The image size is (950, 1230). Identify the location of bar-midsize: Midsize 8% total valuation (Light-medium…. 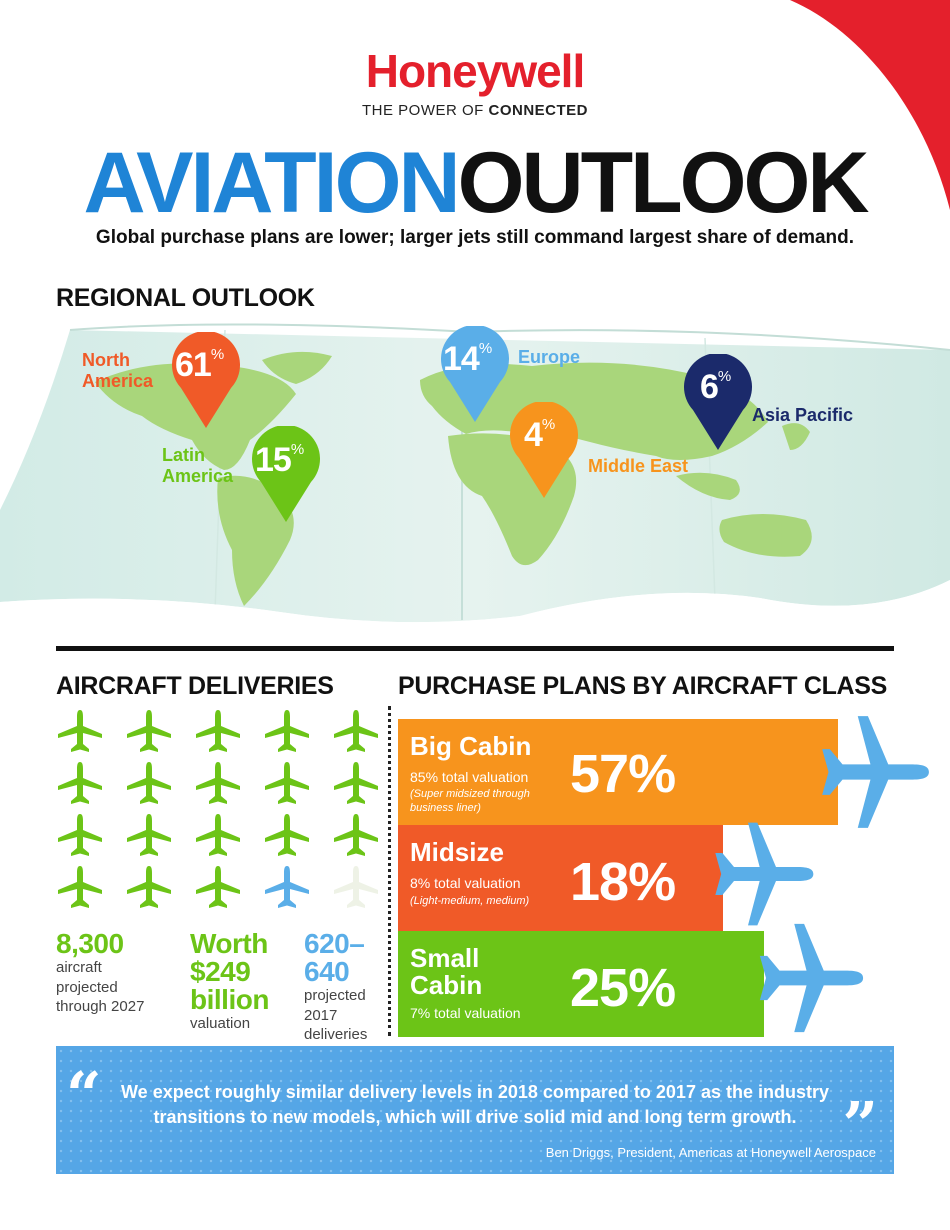
(560, 878).